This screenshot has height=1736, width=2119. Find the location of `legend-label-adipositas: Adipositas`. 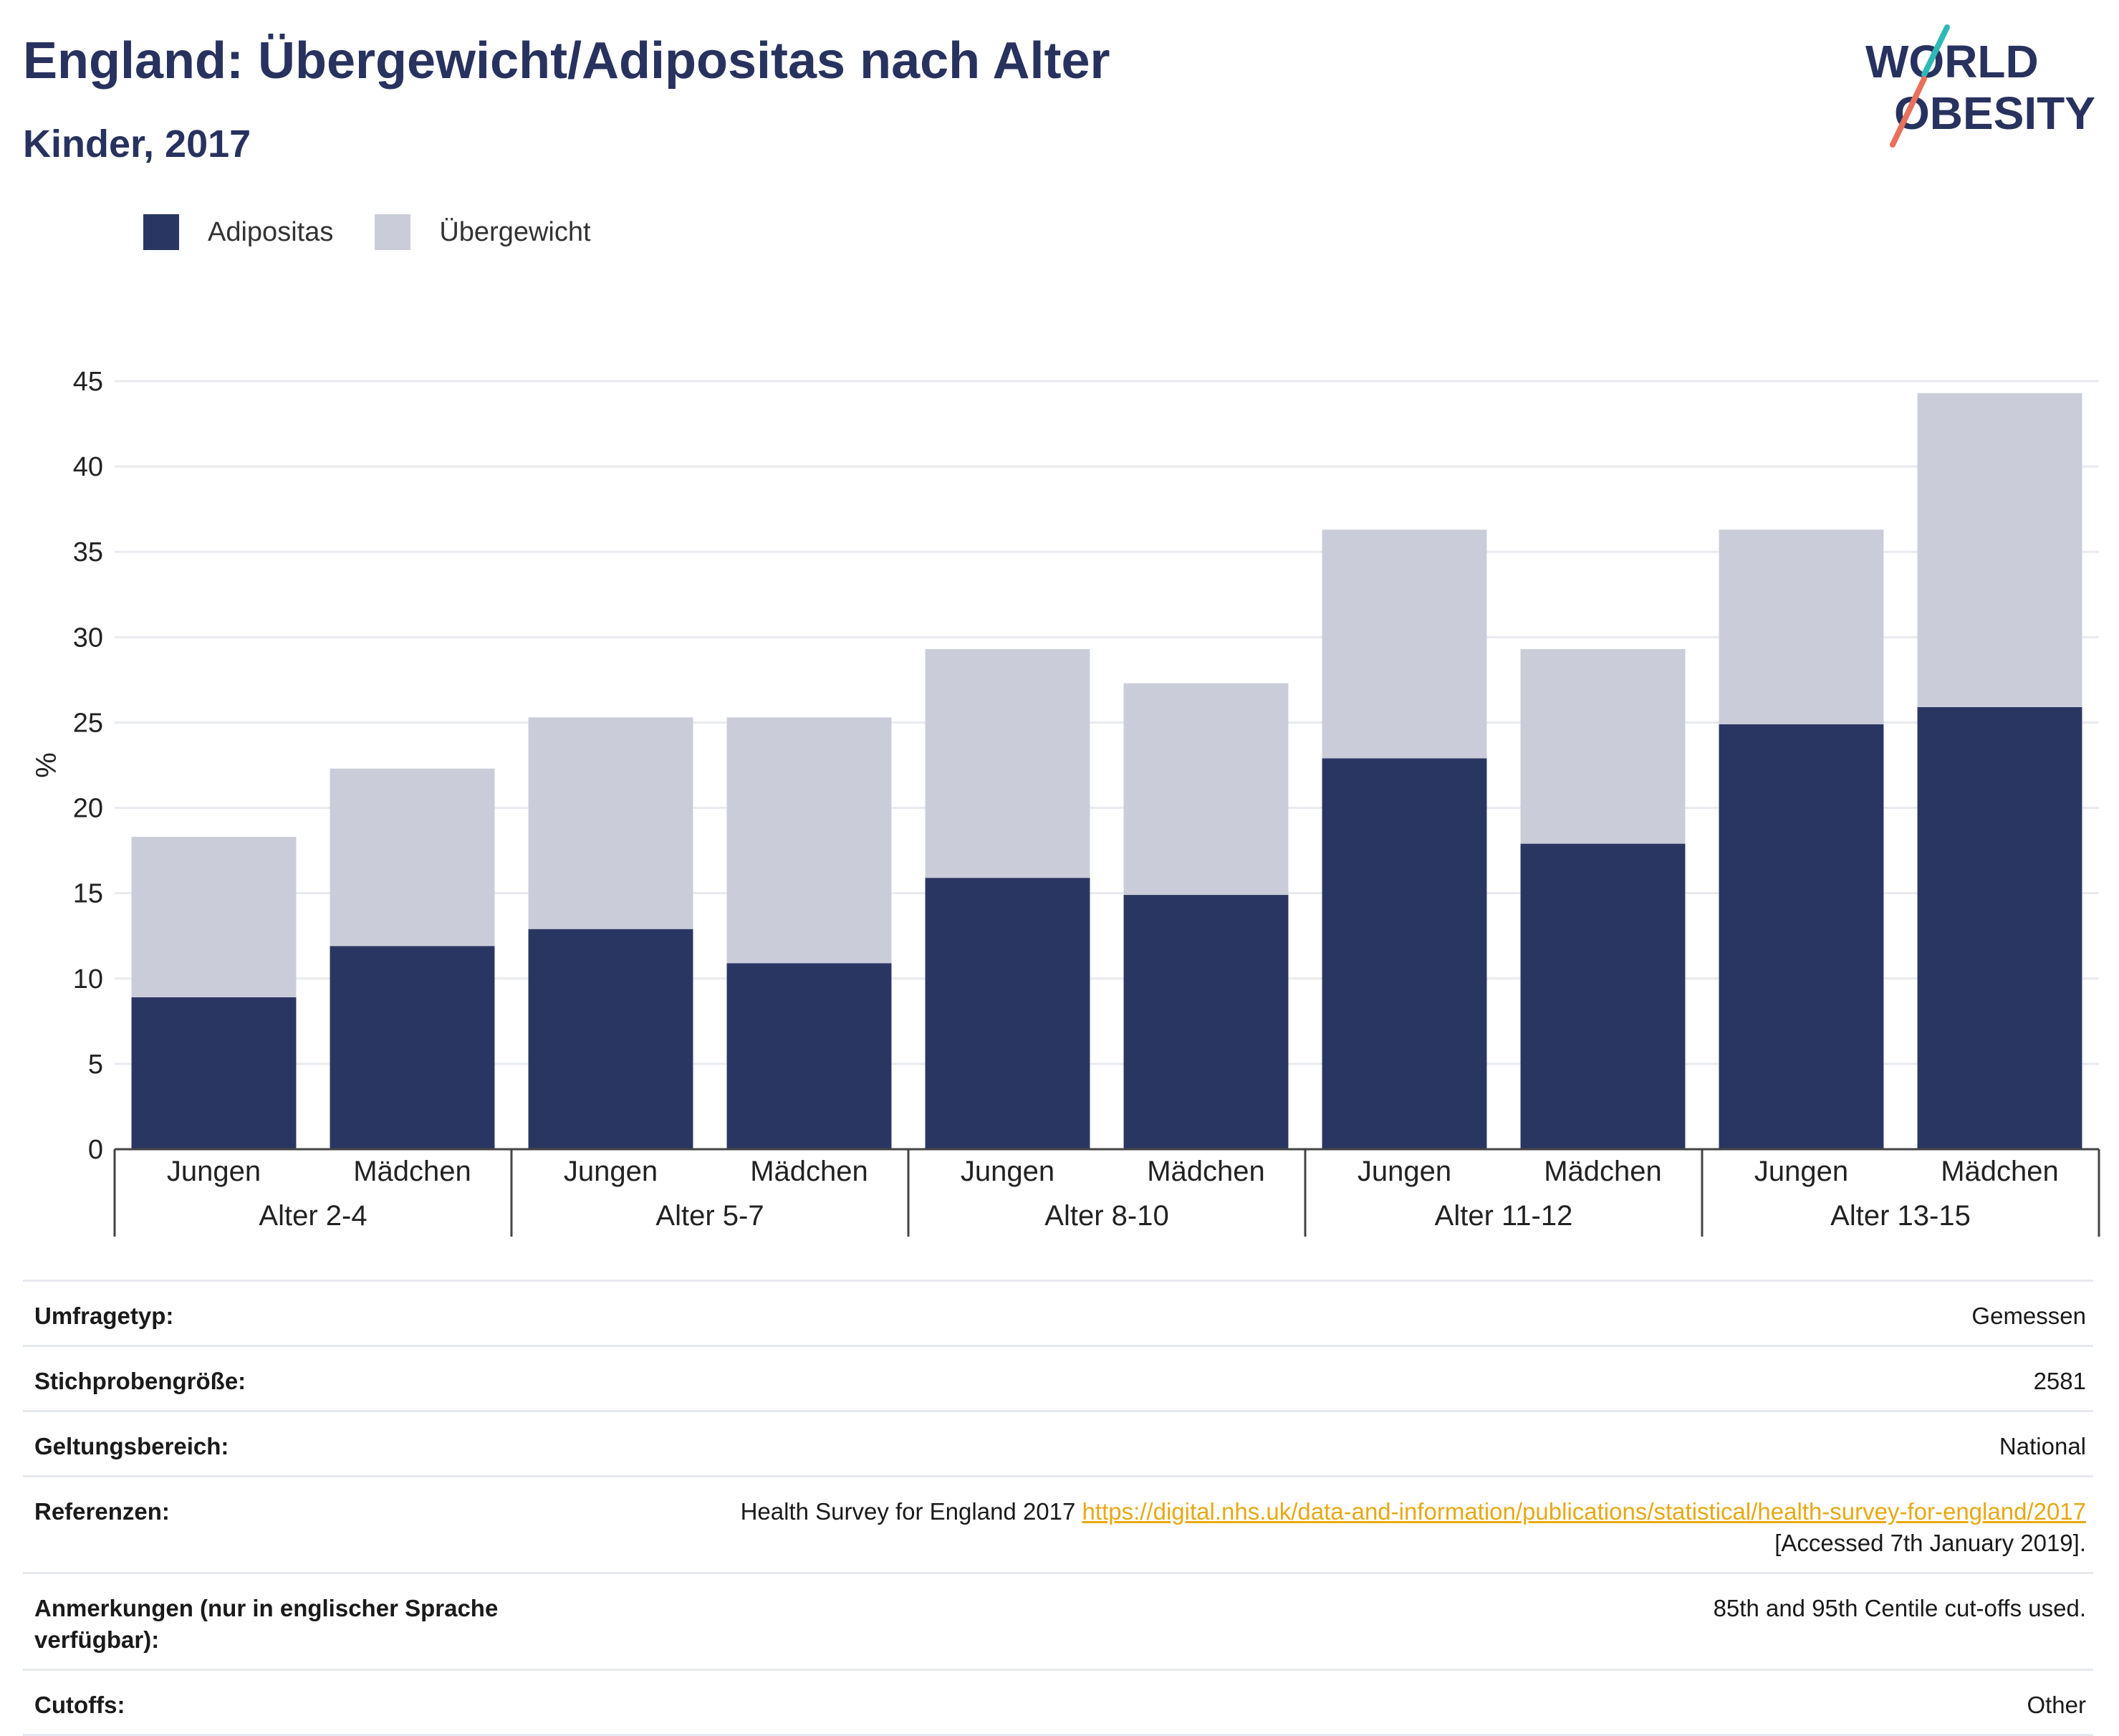

legend-label-adipositas: Adipositas is located at coordinates (271, 231).